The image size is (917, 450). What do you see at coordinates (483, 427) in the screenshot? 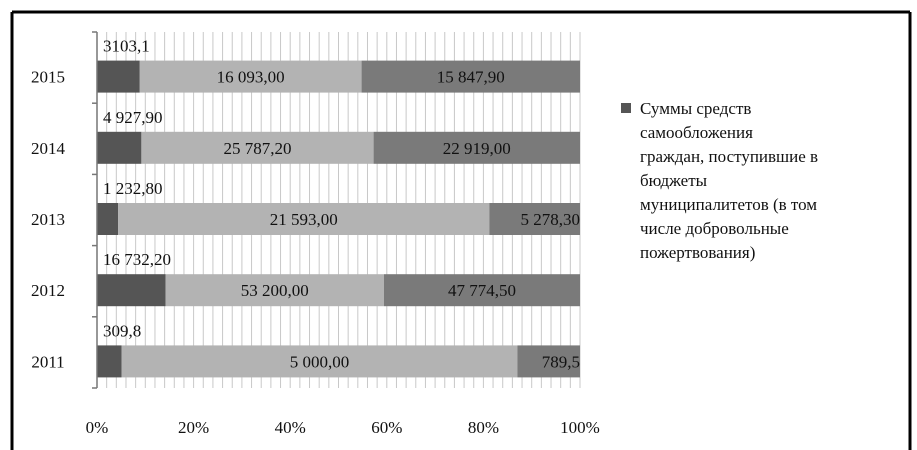
I see `x-tick-label: 80%` at bounding box center [483, 427].